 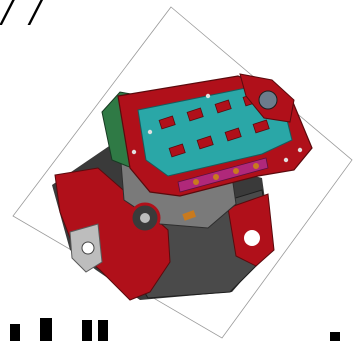 What do you see at coordinates (217, 128) in the screenshot?
I see `head-bolts` at bounding box center [217, 128].